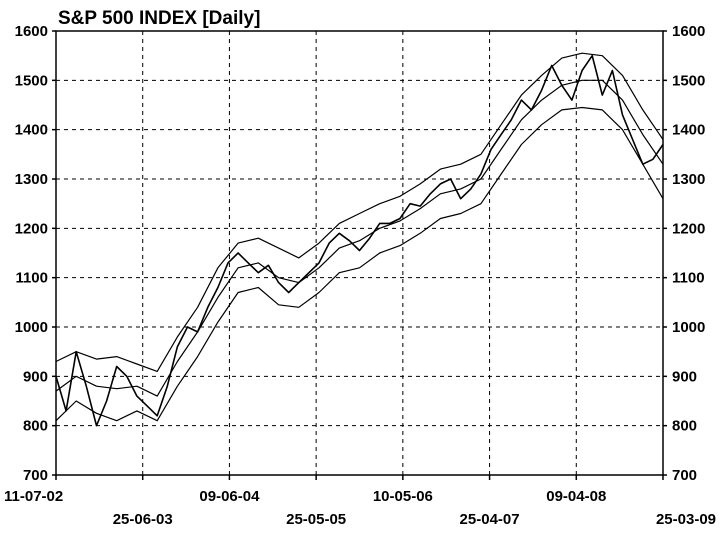 The height and width of the screenshot is (545, 720). Describe the element at coordinates (684, 426) in the screenshot. I see `y-tick-label-right: 800` at that location.